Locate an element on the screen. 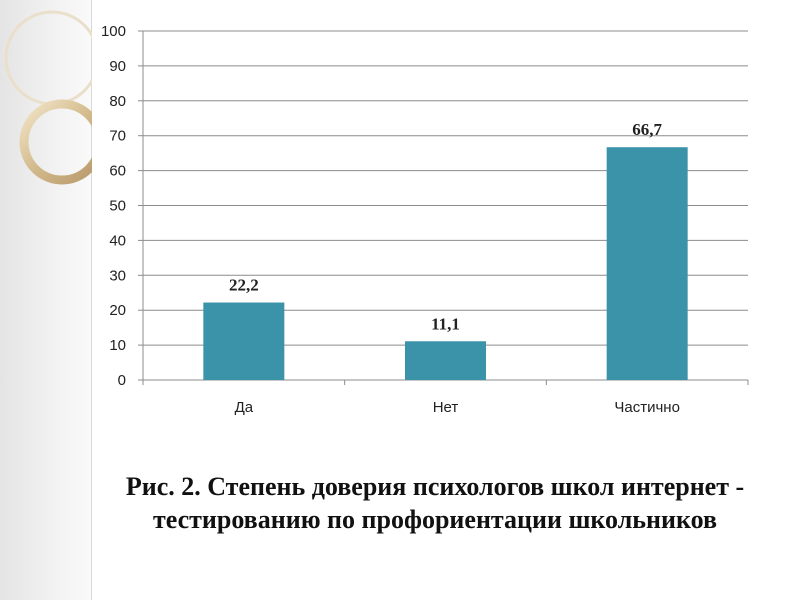 Image resolution: width=800 pixels, height=600 pixels. y-tick-label: 100 is located at coordinates (113, 31).